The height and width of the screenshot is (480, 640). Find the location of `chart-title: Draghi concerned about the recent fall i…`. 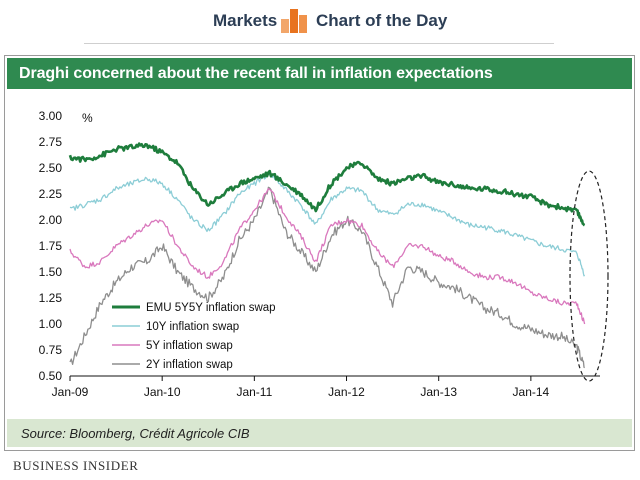

chart-title: Draghi concerned about the recent fall i… is located at coordinates (256, 73).